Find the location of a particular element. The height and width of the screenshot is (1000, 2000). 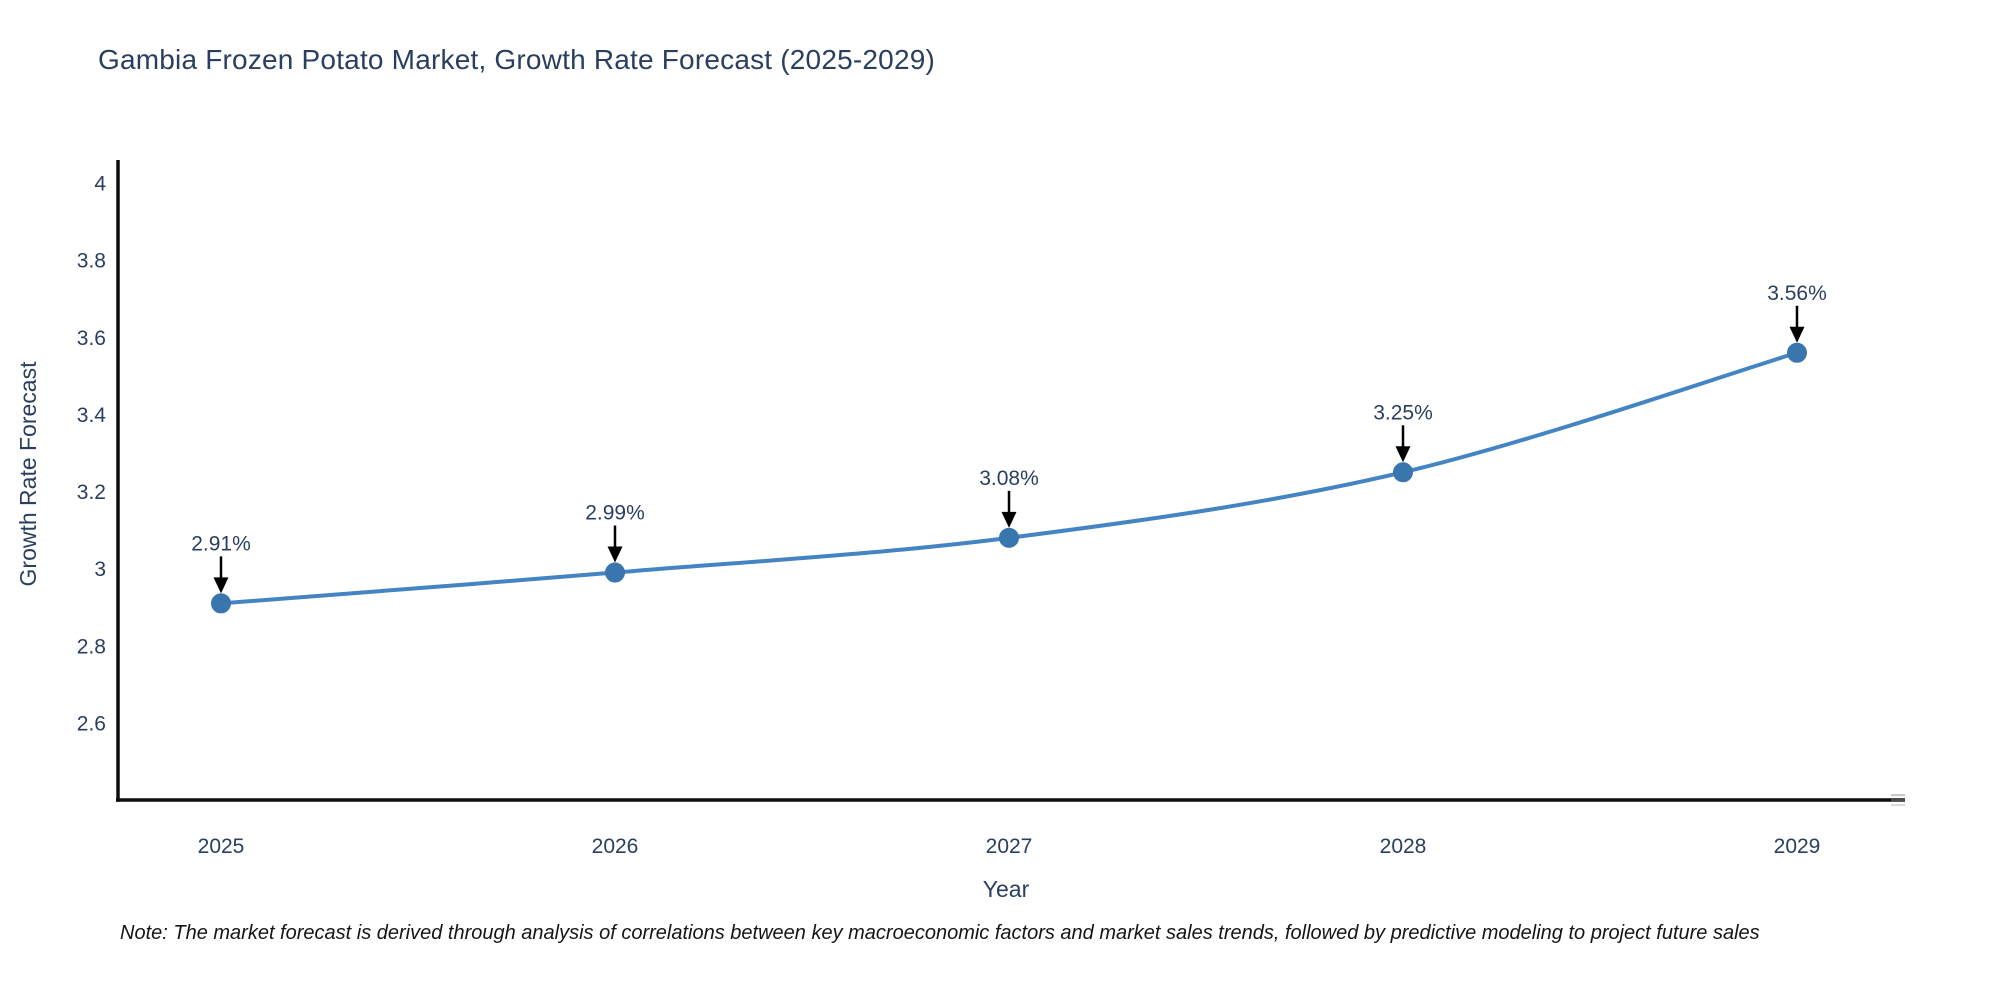

y-tick-label: 3.8 is located at coordinates (91, 261).